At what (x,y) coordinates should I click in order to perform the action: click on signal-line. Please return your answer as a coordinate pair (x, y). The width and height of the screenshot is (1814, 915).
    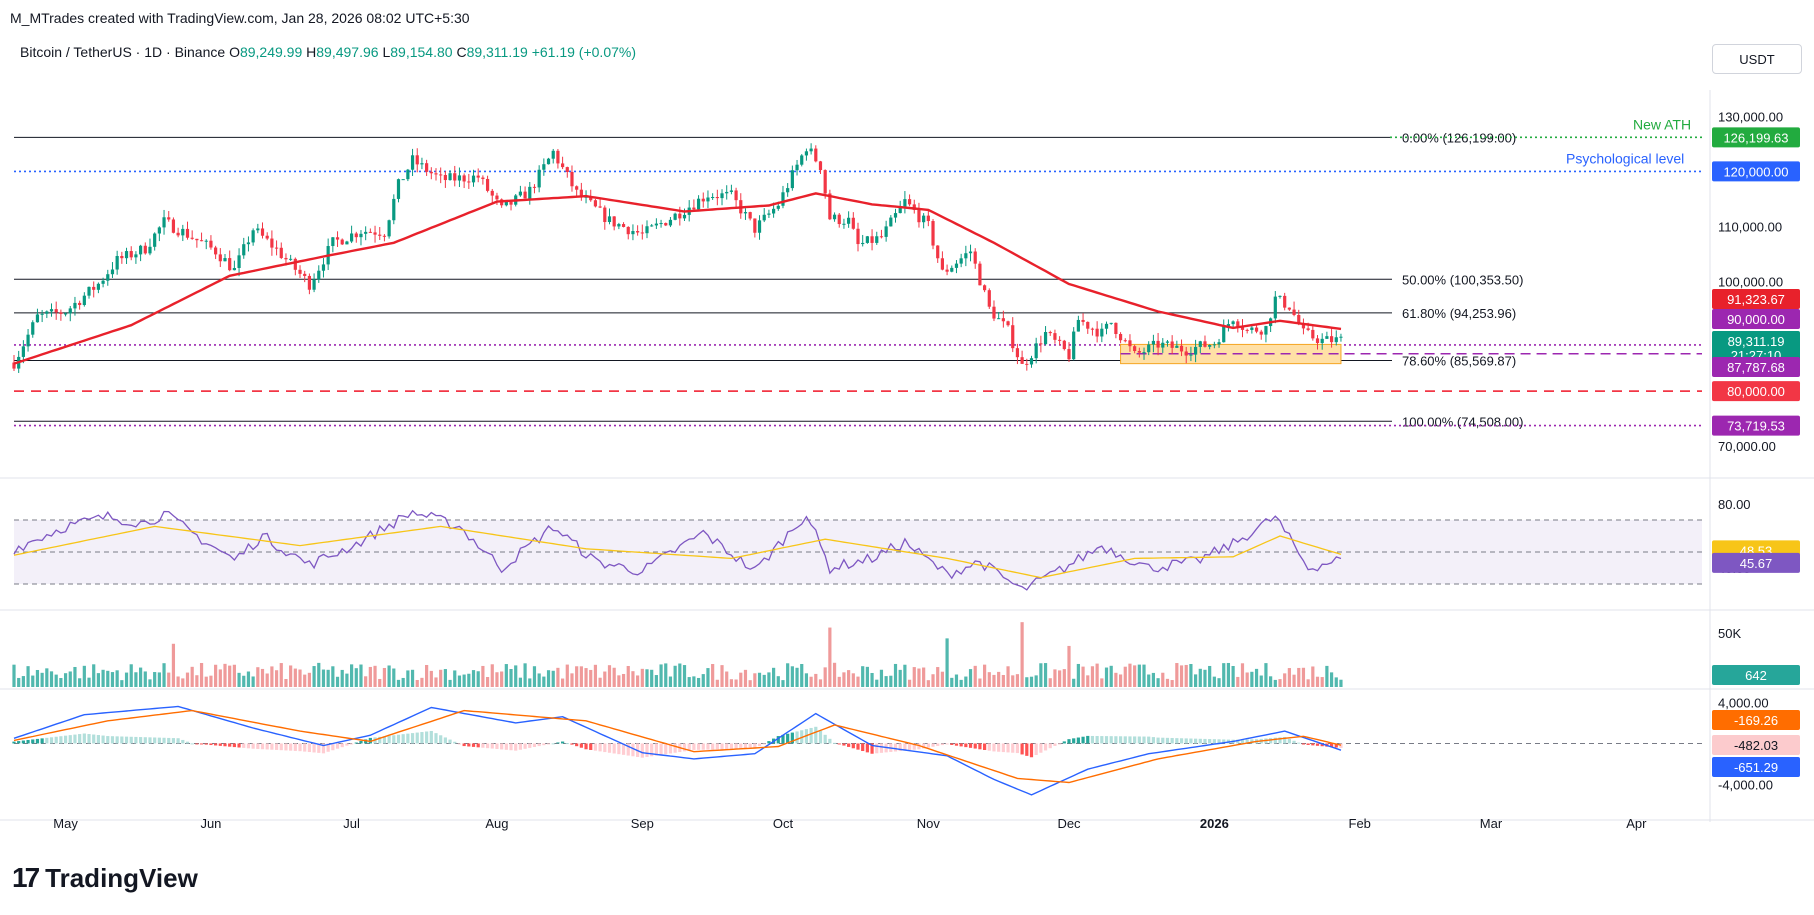
    Looking at the image, I should click on (677, 746).